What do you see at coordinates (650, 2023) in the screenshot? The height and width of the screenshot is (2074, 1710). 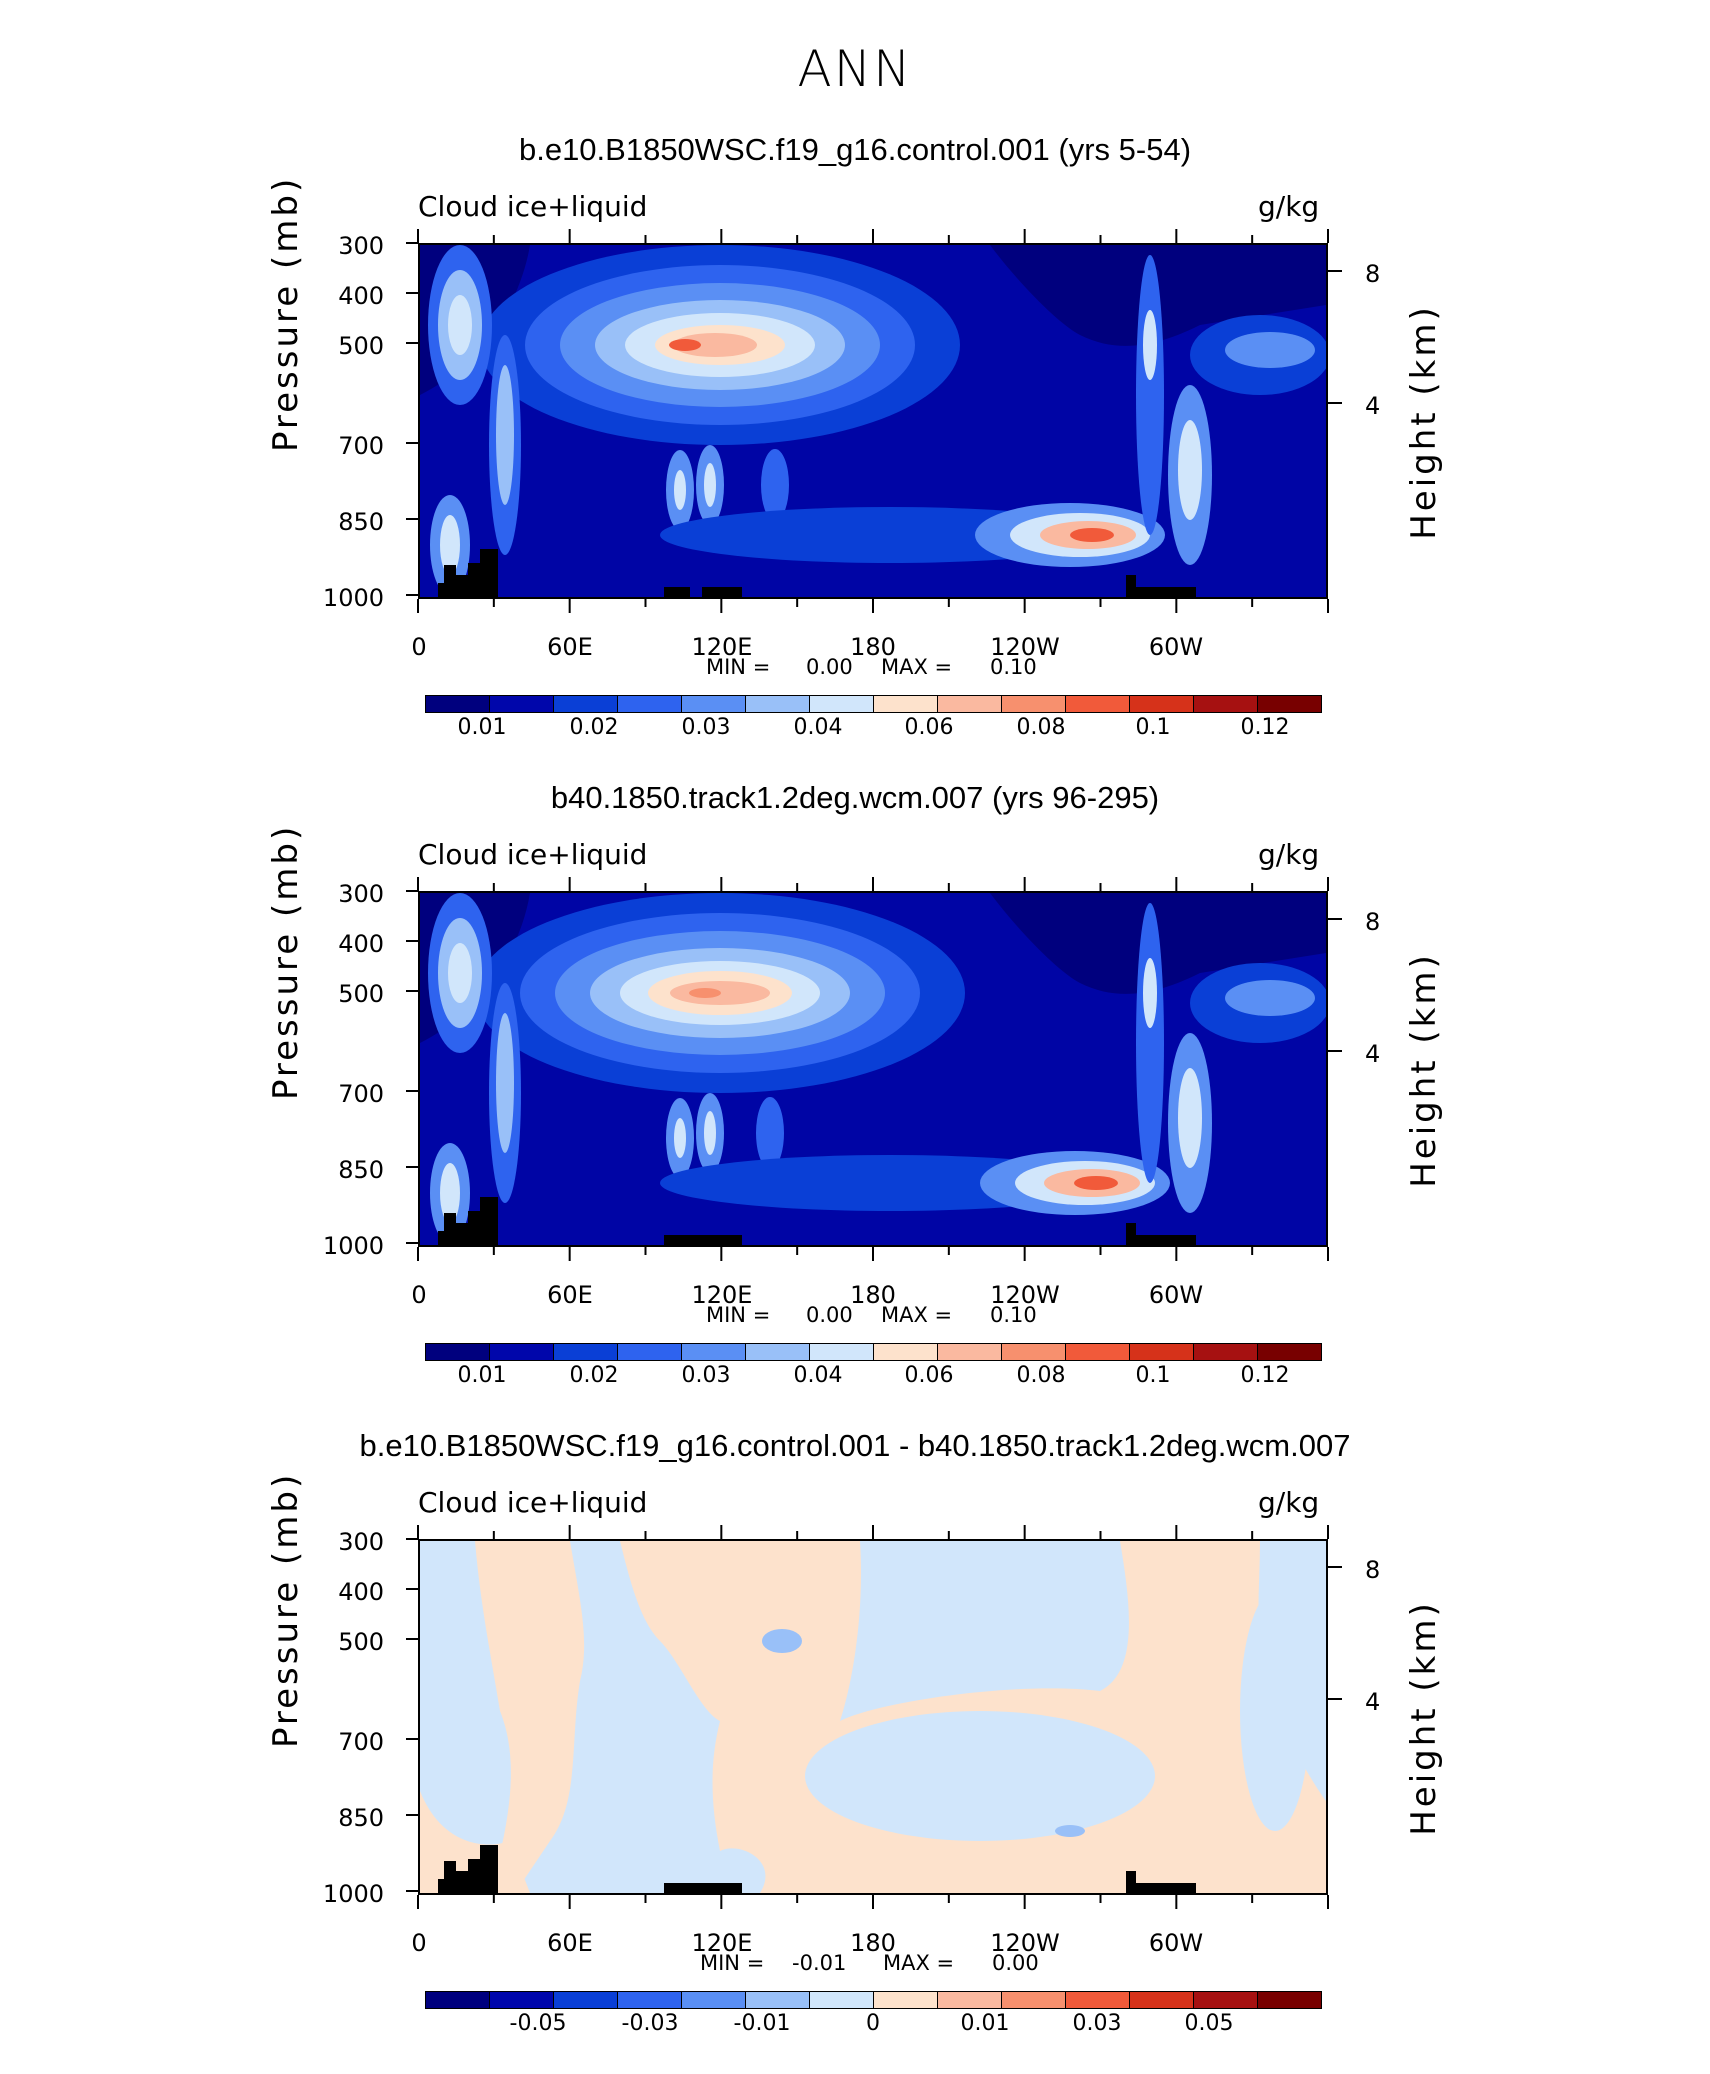 I see `panel-3-colorbar-label: -0.03` at bounding box center [650, 2023].